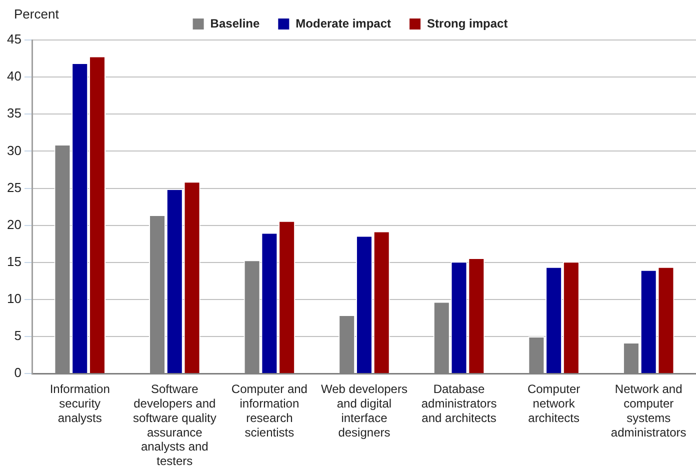 Image resolution: width=696 pixels, height=472 pixels. I want to click on y-tick-label: 10, so click(14, 298).